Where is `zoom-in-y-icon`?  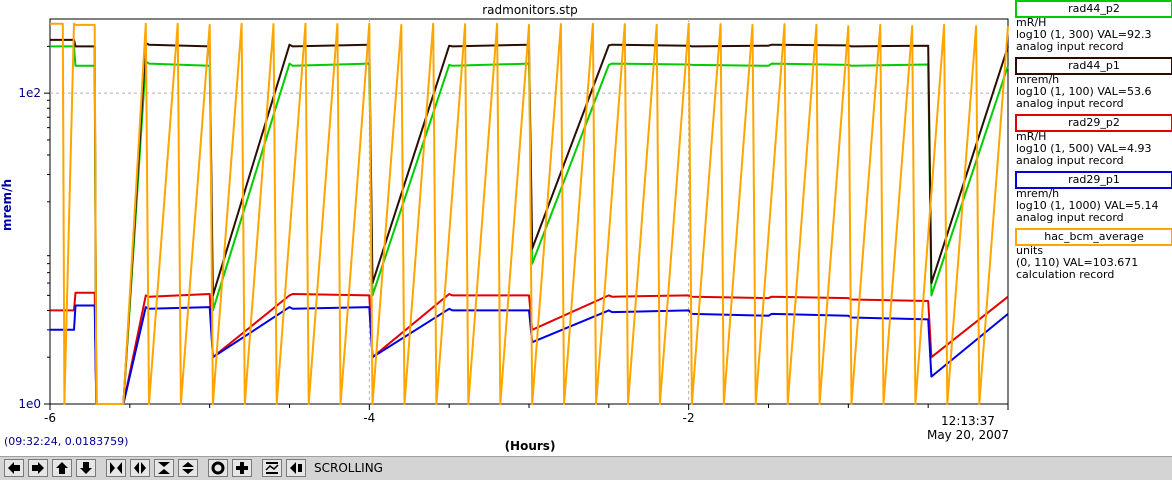 zoom-in-y-icon is located at coordinates (164, 468).